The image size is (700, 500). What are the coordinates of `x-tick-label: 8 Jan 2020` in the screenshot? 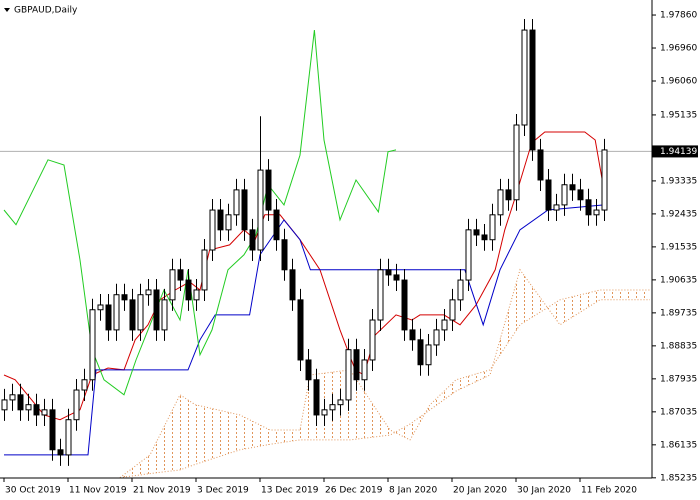 It's located at (413, 491).